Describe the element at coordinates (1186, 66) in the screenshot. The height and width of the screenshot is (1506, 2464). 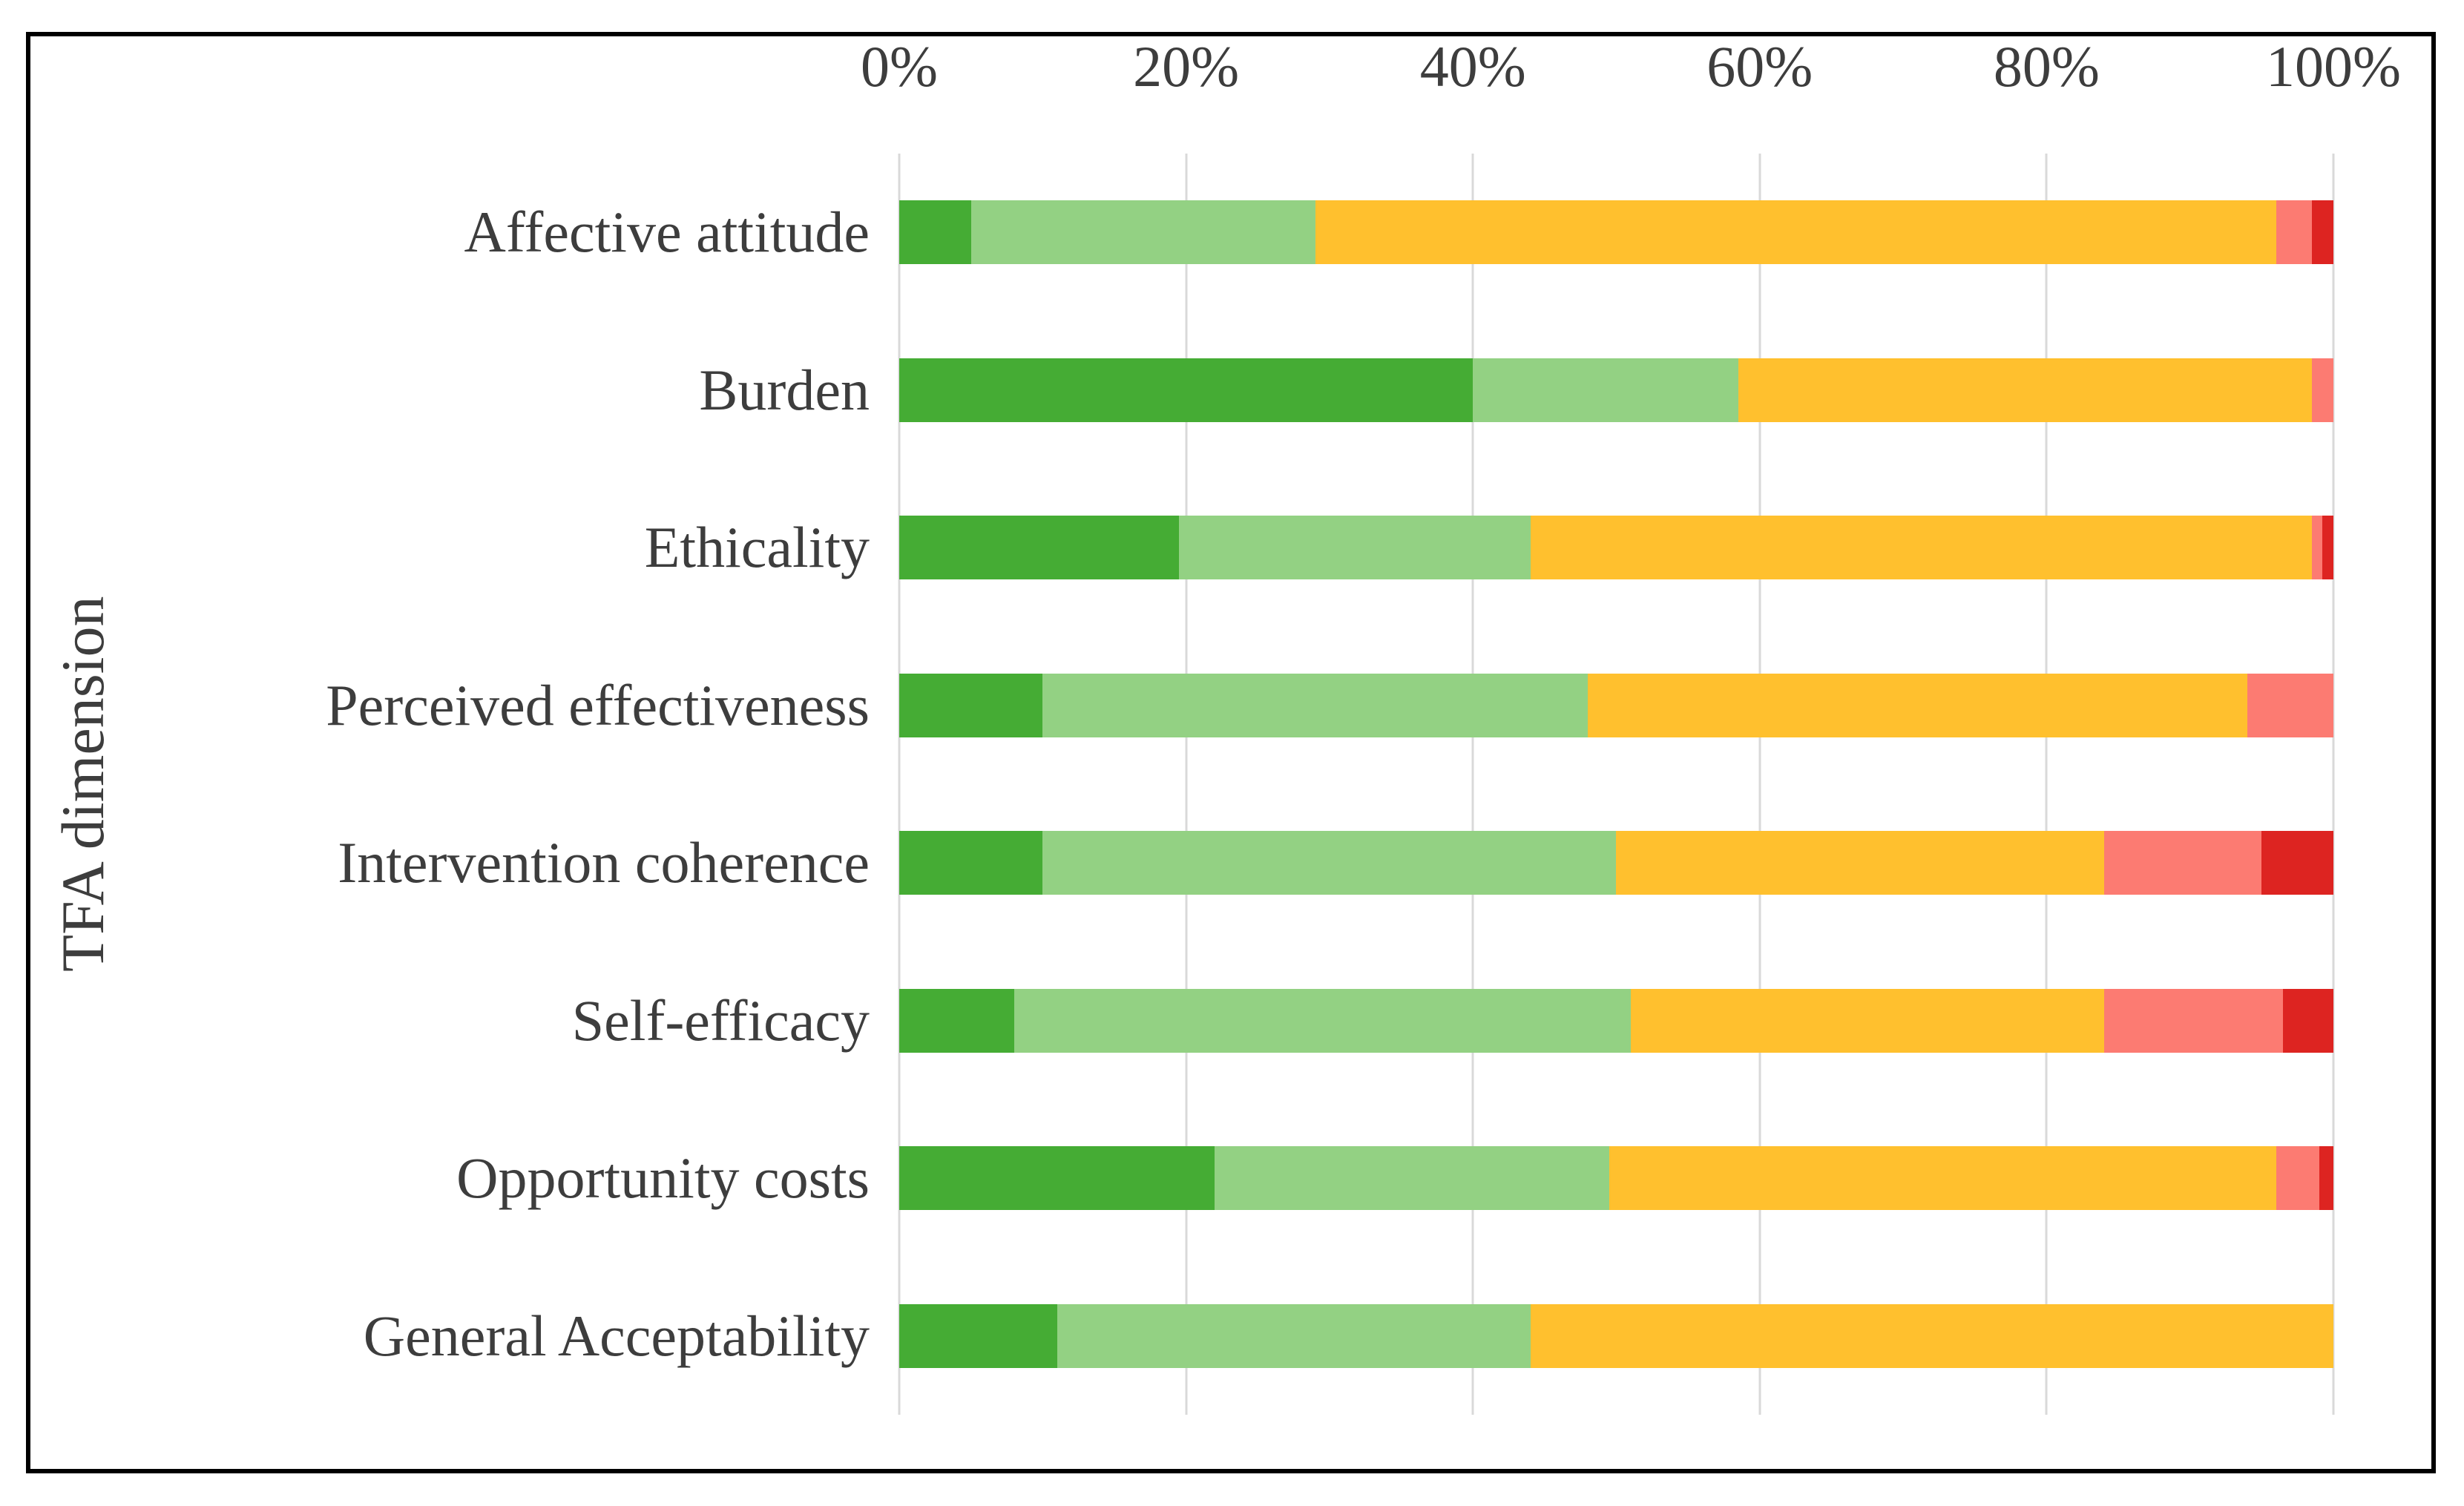
I see `x-tick-label: 20%` at that location.